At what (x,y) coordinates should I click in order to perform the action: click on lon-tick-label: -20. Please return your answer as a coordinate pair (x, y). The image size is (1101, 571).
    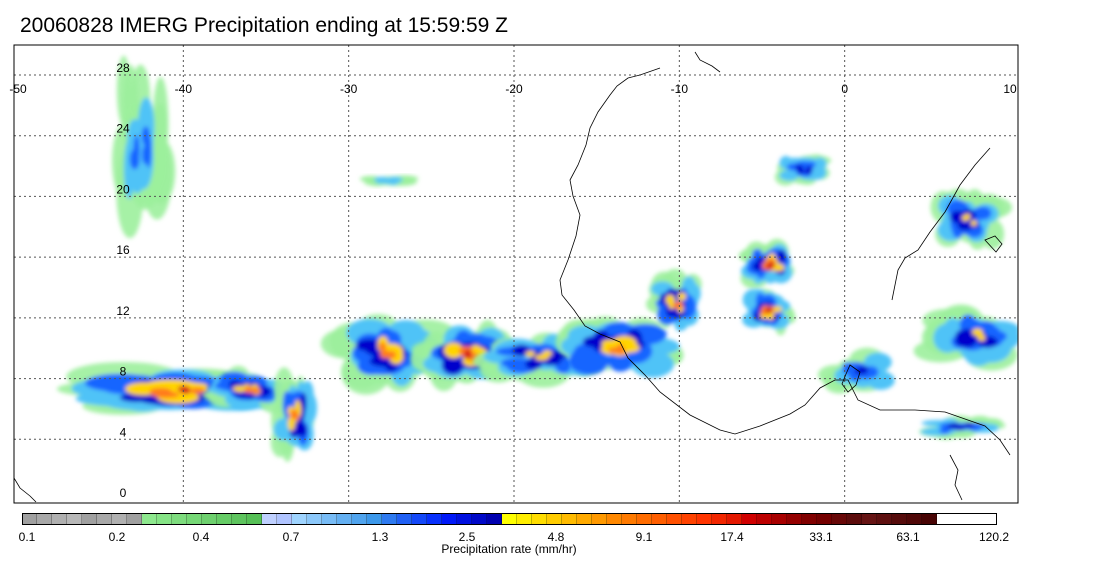
    Looking at the image, I should click on (514, 89).